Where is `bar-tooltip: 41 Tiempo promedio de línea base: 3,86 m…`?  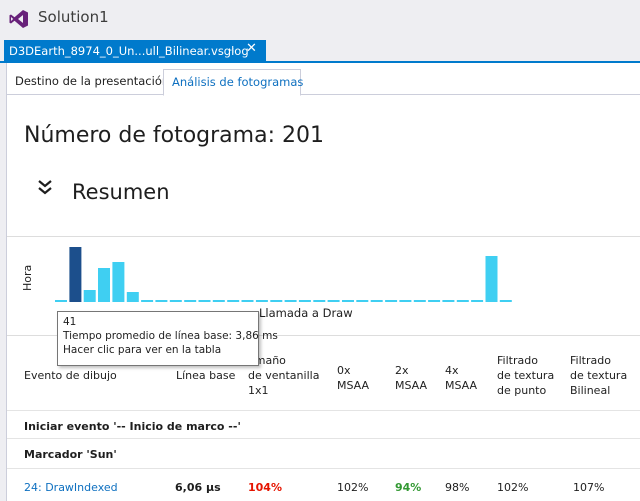
bar-tooltip: 41 Tiempo promedio de línea base: 3,86 m… is located at coordinates (167, 338).